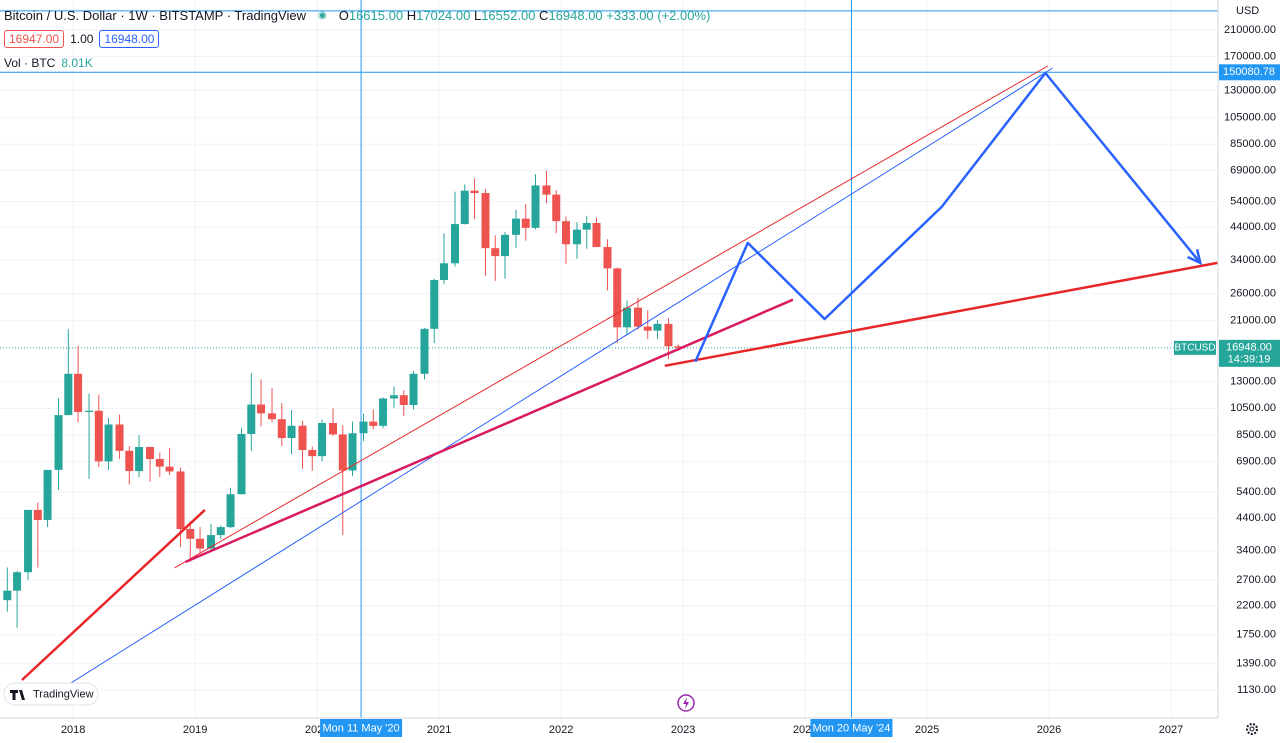 The image size is (1280, 743). I want to click on sell-button: 16947.00, so click(34, 39).